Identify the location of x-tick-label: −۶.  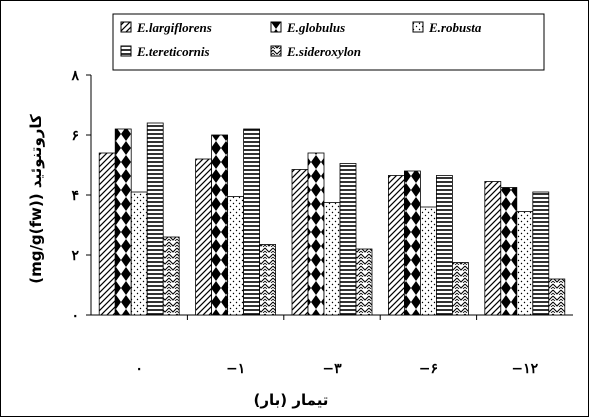
(428, 369).